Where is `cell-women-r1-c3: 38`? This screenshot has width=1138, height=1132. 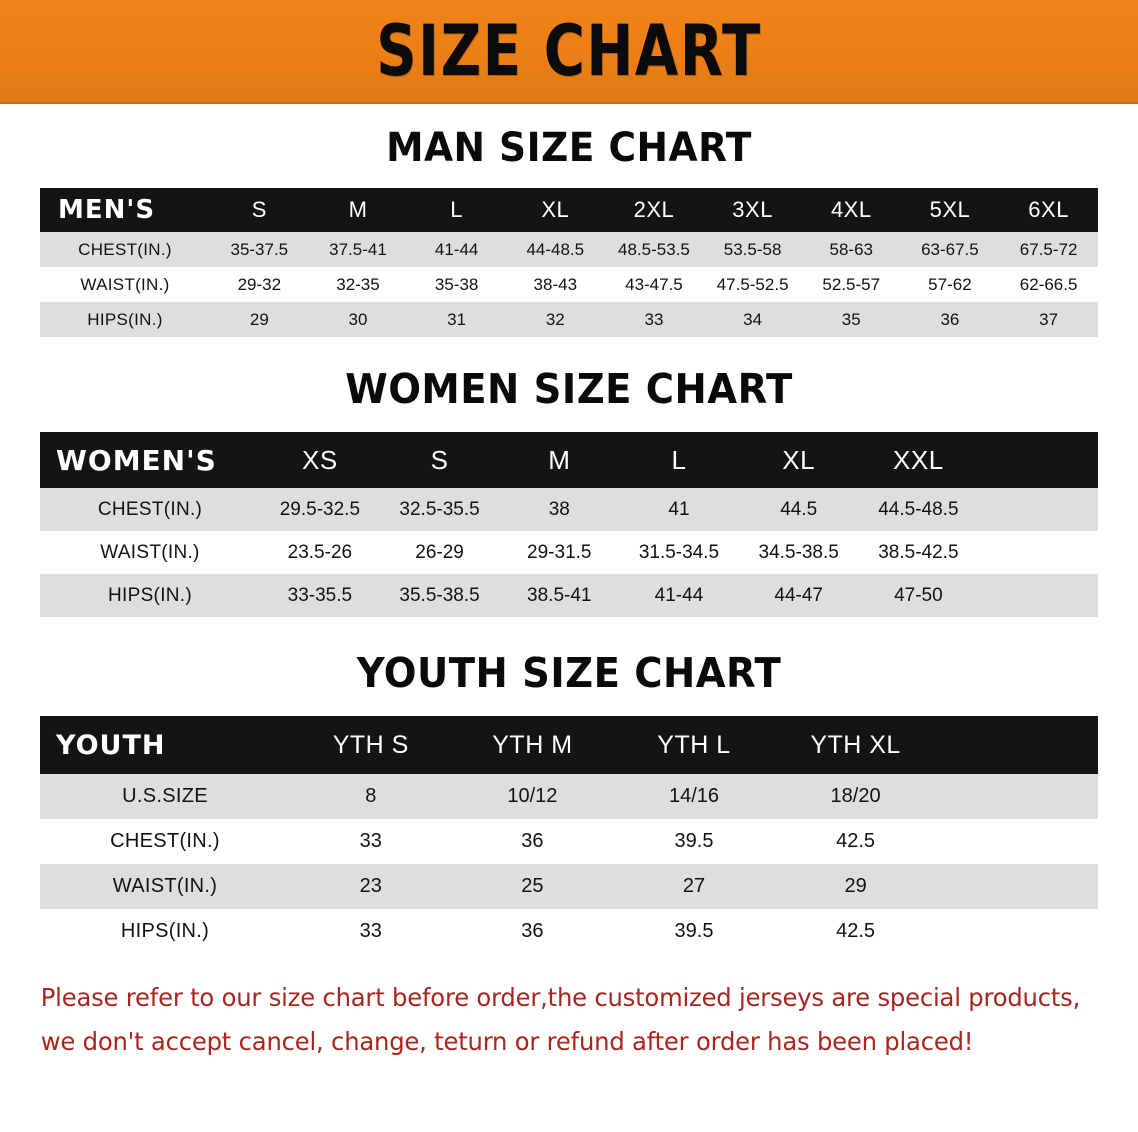
cell-women-r1-c3: 38 is located at coordinates (559, 509).